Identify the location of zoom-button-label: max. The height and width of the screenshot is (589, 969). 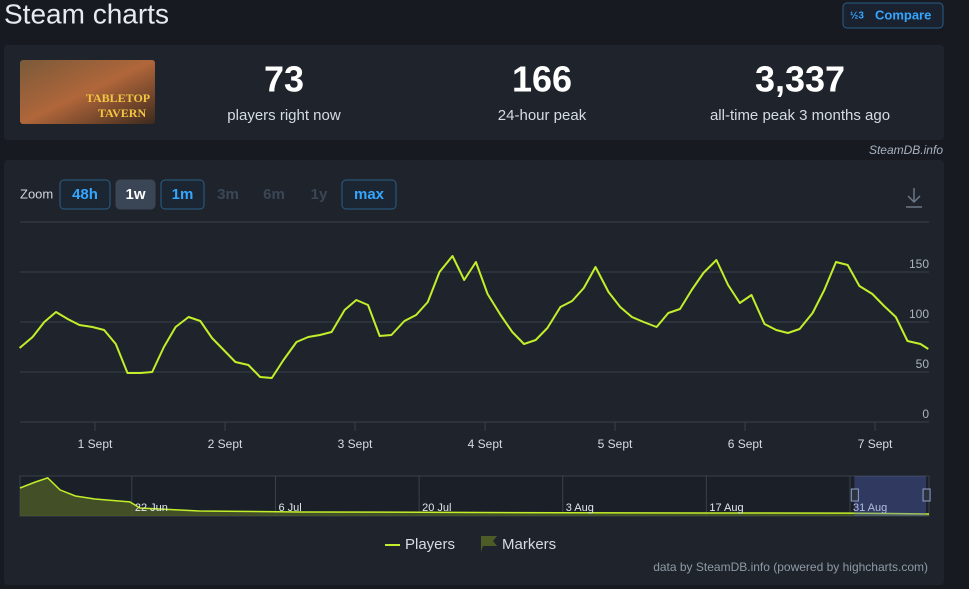
(369, 194).